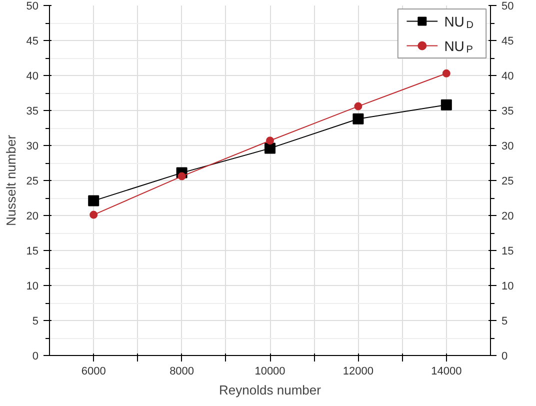  Describe the element at coordinates (182, 372) in the screenshot. I see `x-tick-label: 8000` at that location.